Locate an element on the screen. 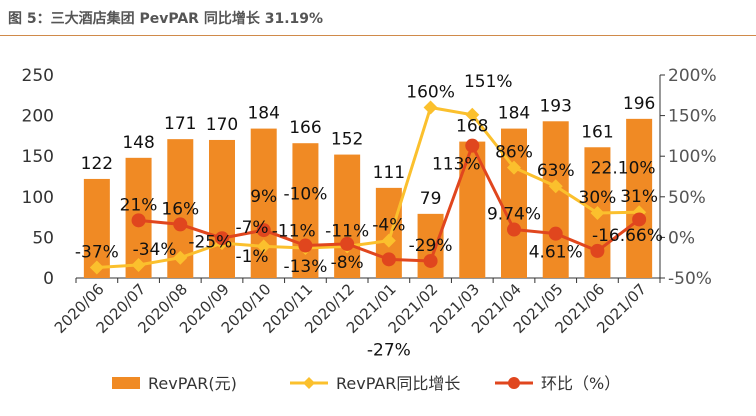 The height and width of the screenshot is (416, 756). left-tick-label: 250 is located at coordinates (38, 76).